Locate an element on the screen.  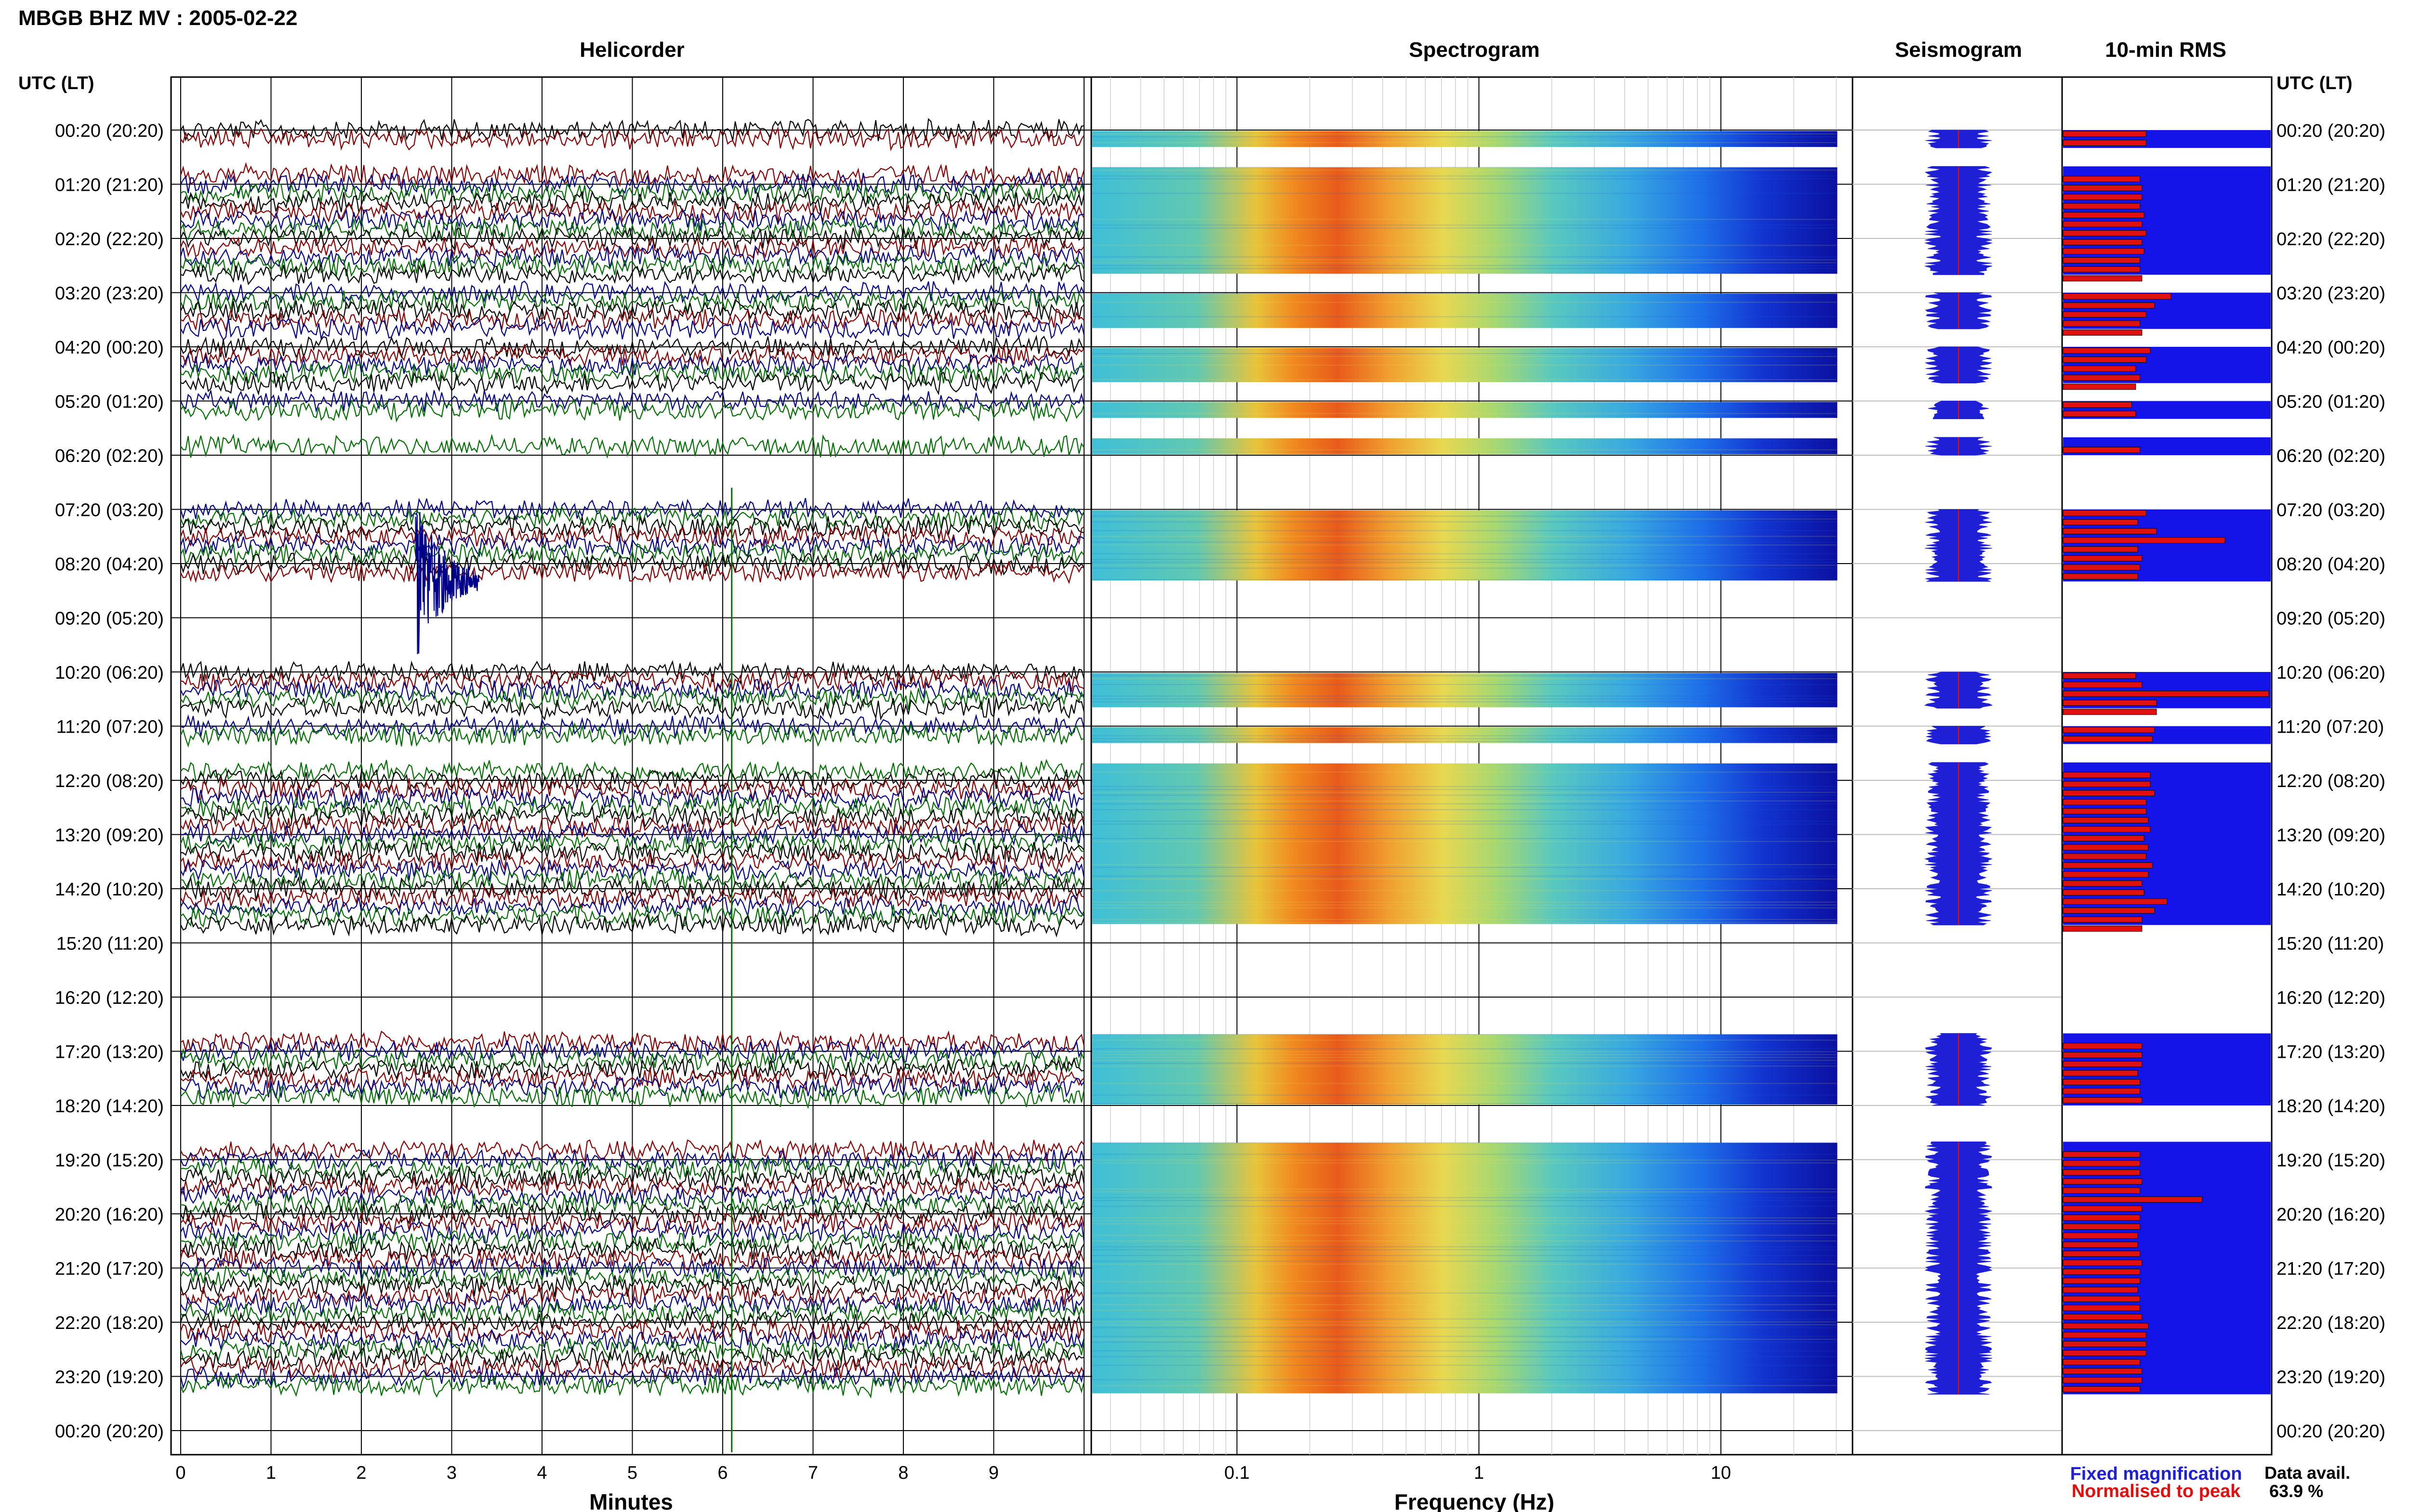
row-label-right: 19:20 (15:20) is located at coordinates (2331, 1161).